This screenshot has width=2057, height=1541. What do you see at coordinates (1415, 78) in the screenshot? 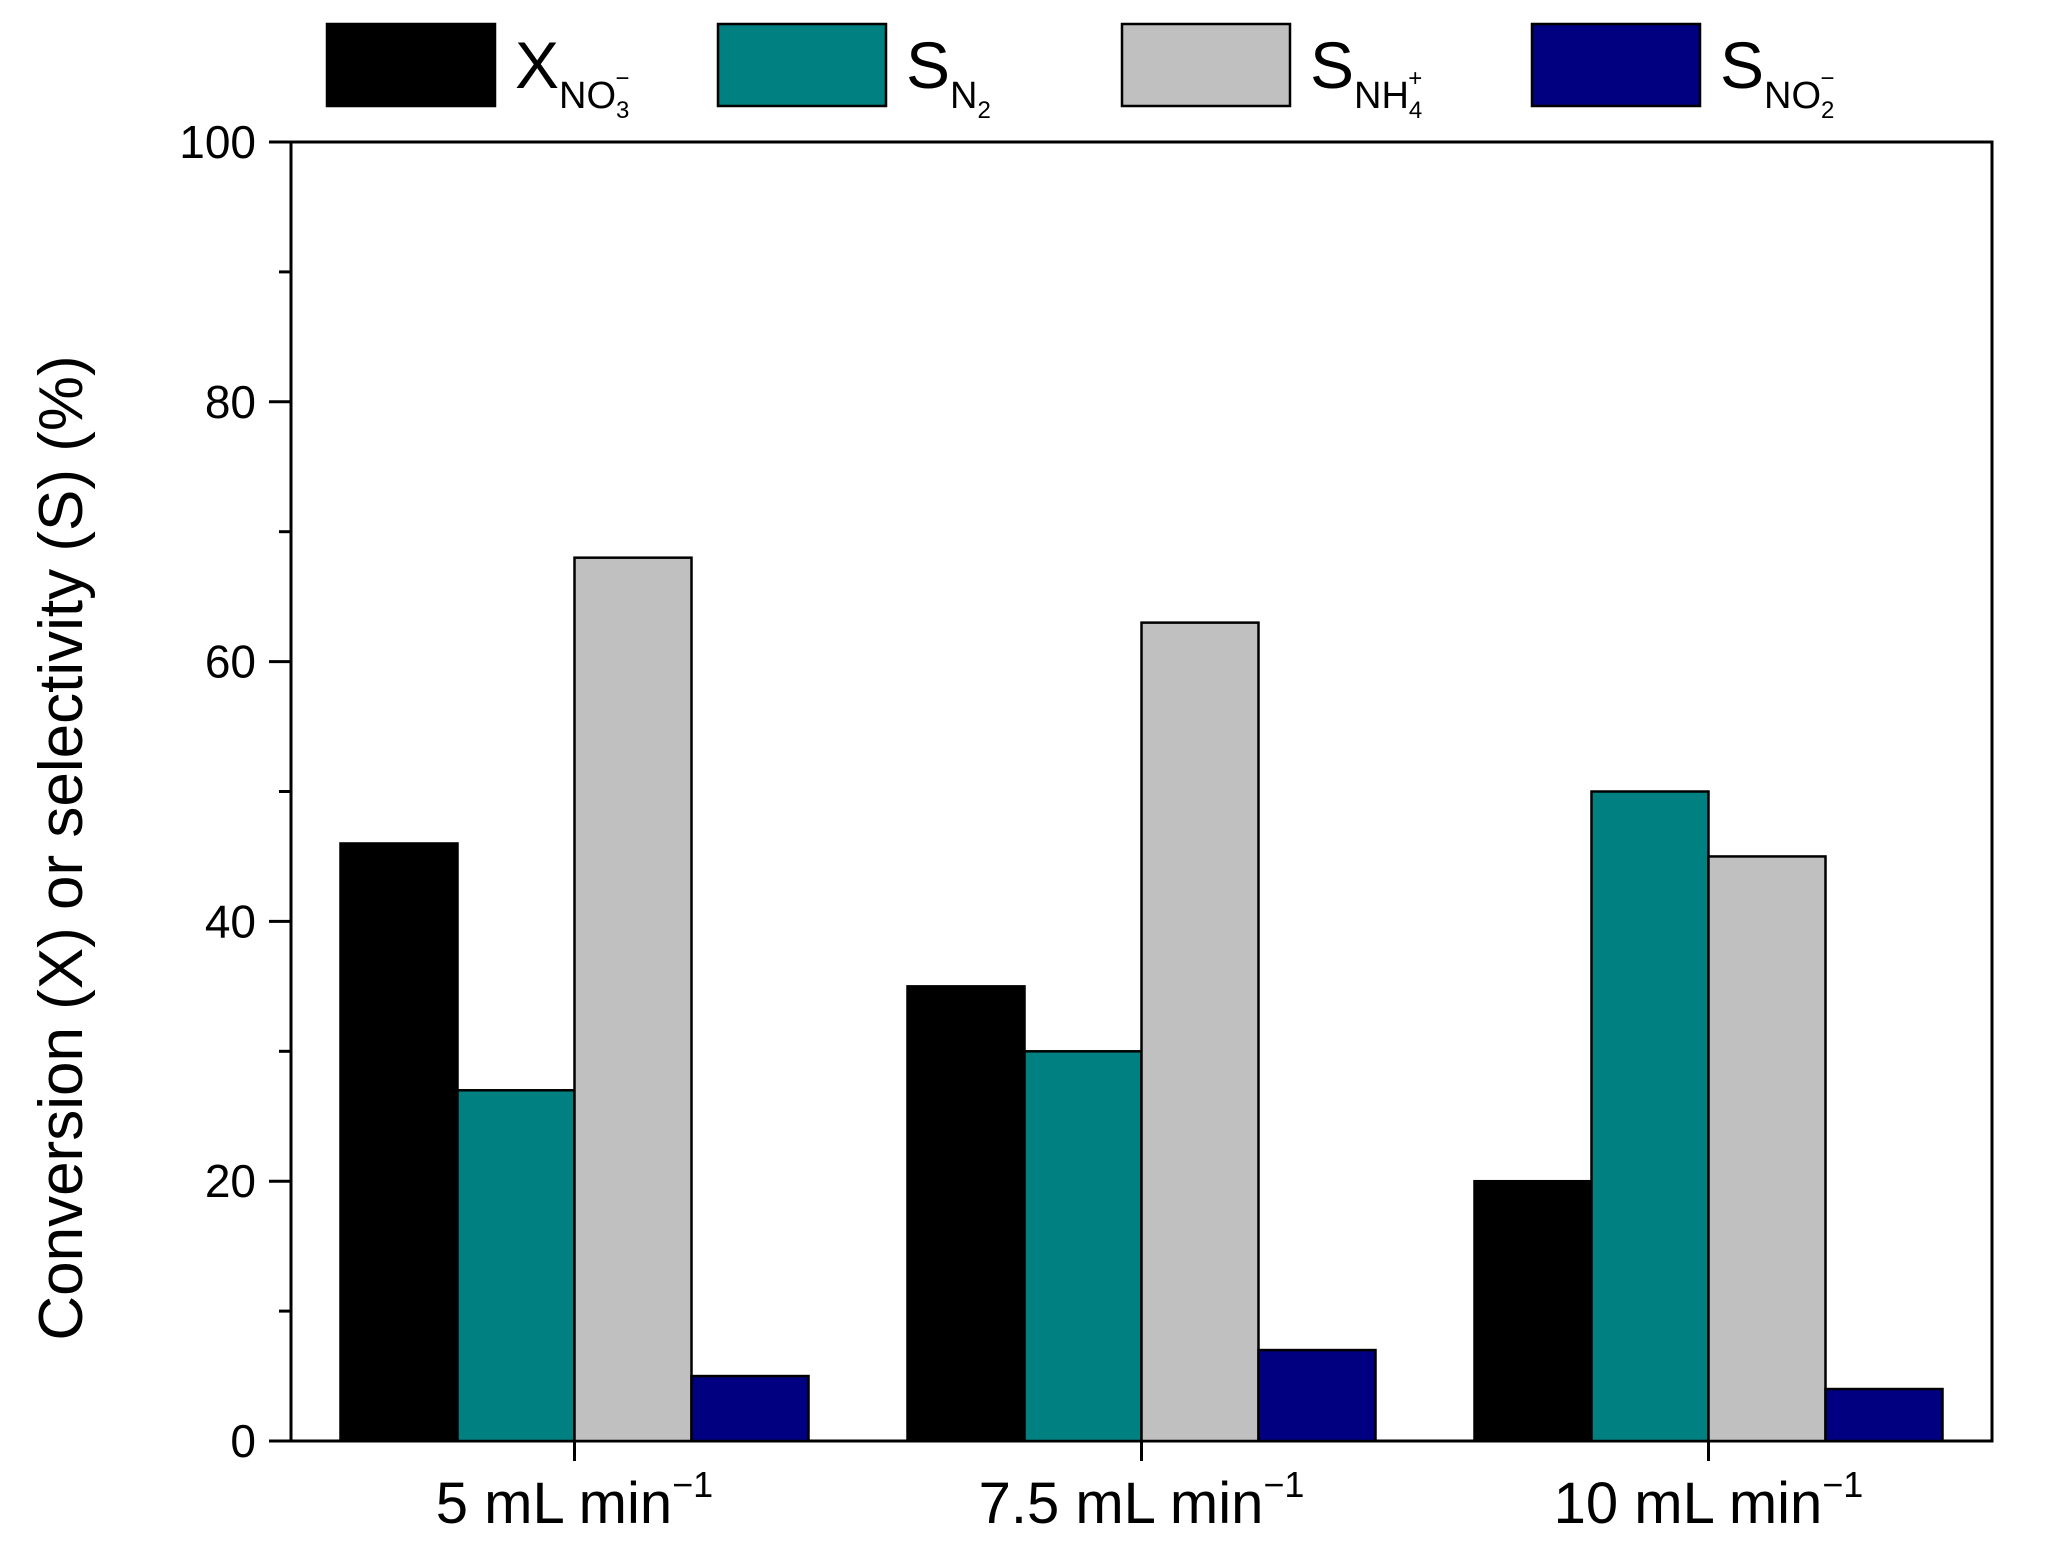
I see `legend-label-sup: +` at bounding box center [1415, 78].